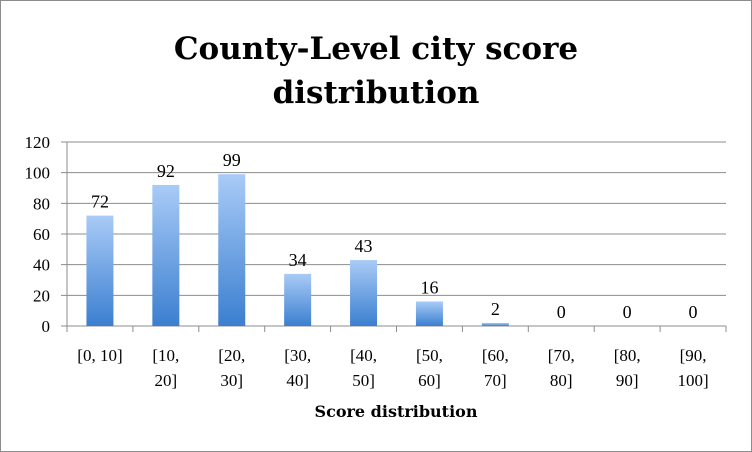 The width and height of the screenshot is (752, 452). I want to click on chart-title-line-2: distribution, so click(376, 93).